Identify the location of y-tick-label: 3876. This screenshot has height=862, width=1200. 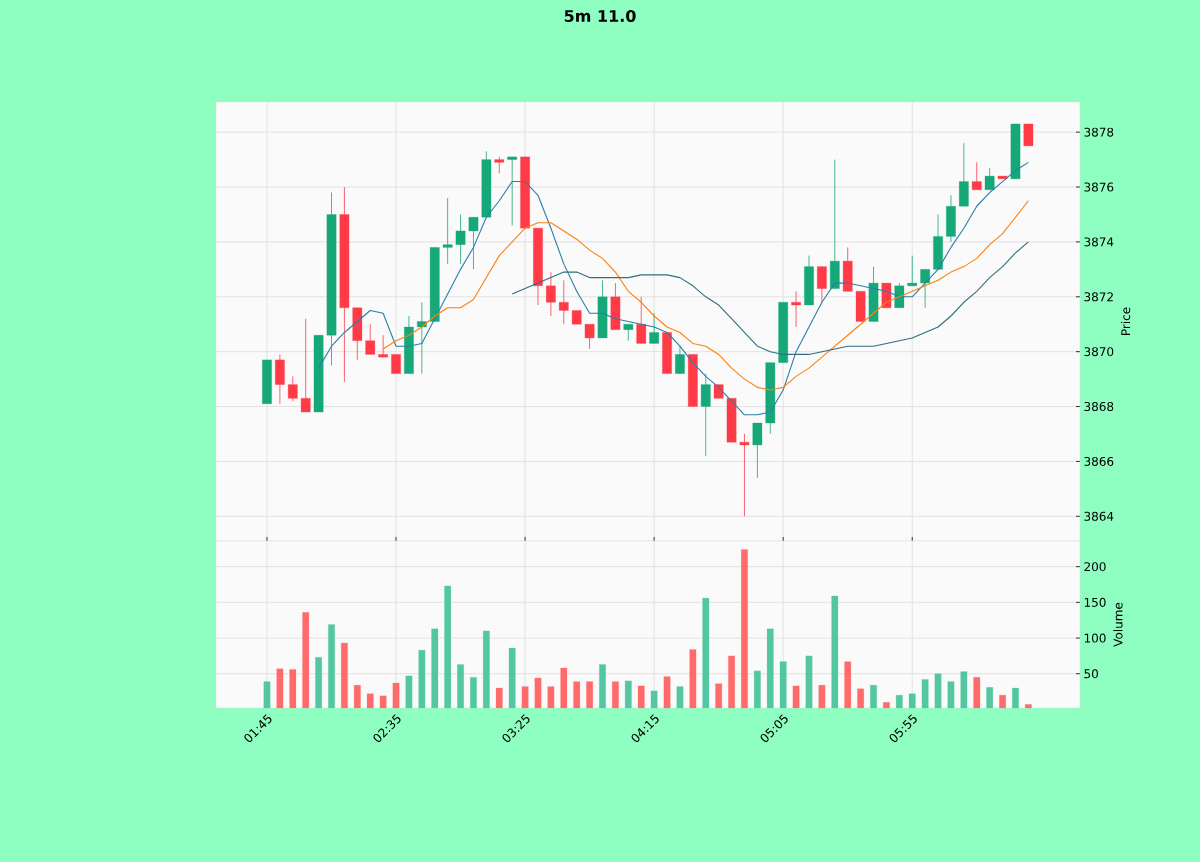
(1099, 187).